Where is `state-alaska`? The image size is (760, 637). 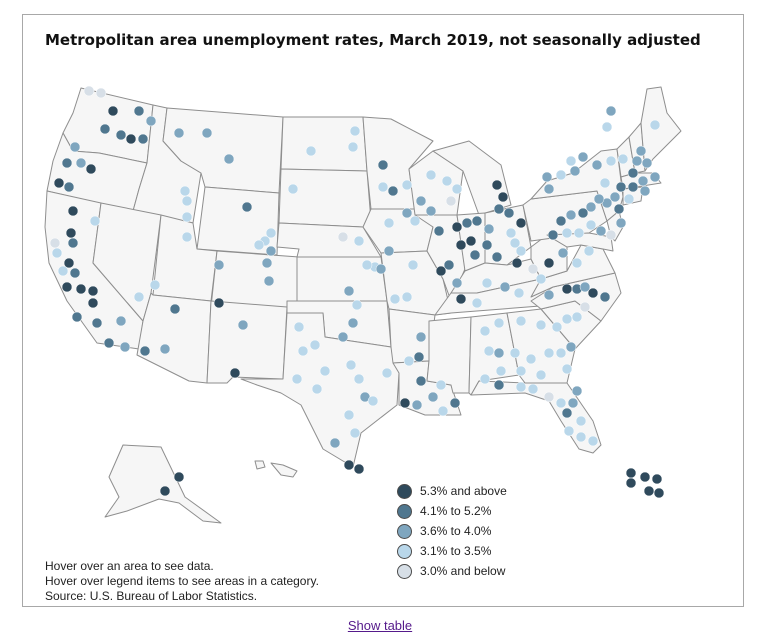 state-alaska is located at coordinates (163, 484).